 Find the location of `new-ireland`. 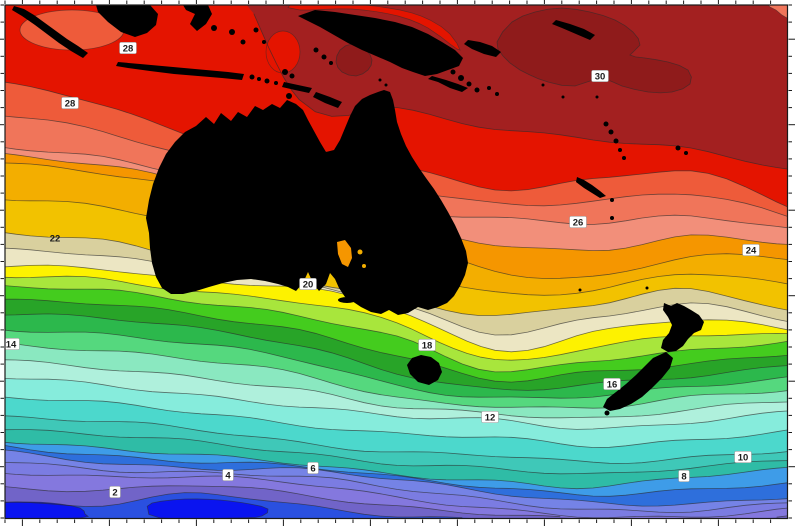

new-ireland is located at coordinates (573, 30).